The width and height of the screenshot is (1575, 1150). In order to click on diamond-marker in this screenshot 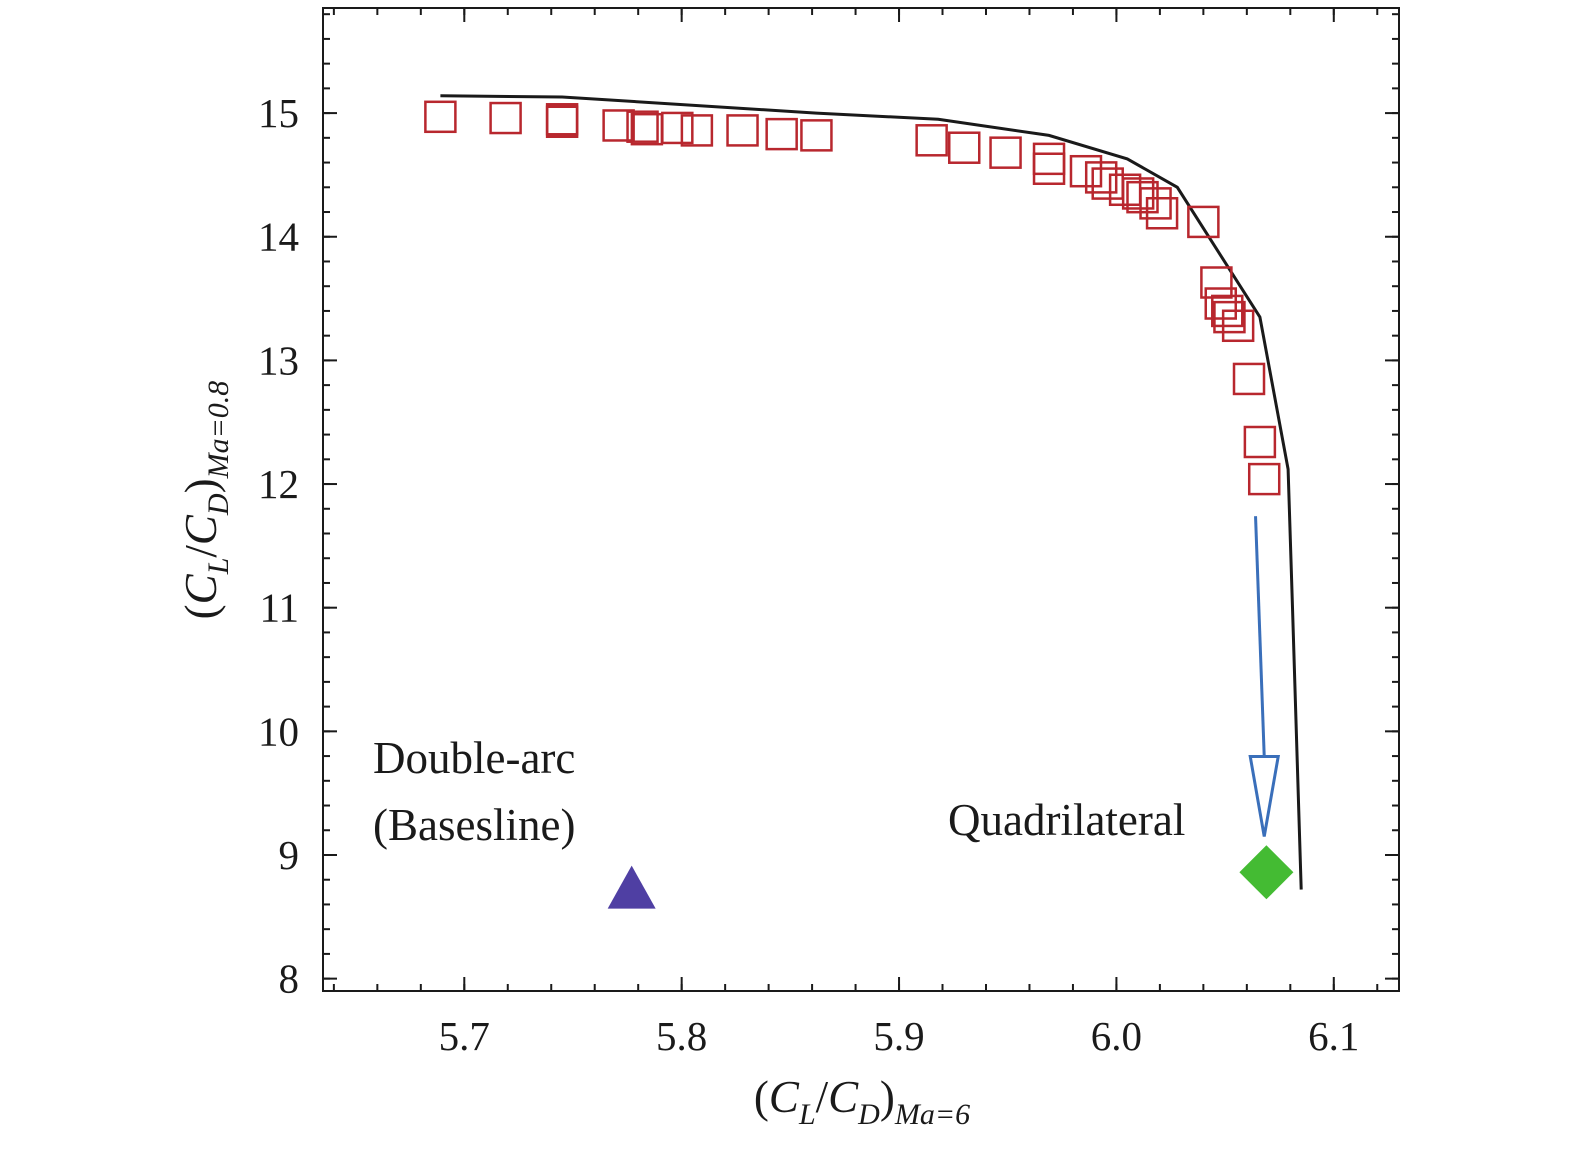, I will do `click(1266, 872)`.